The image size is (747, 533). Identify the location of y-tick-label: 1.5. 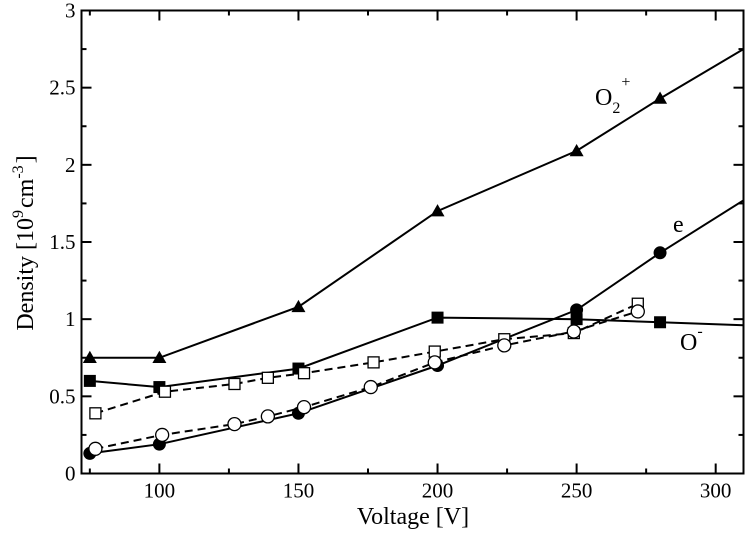
(62, 242).